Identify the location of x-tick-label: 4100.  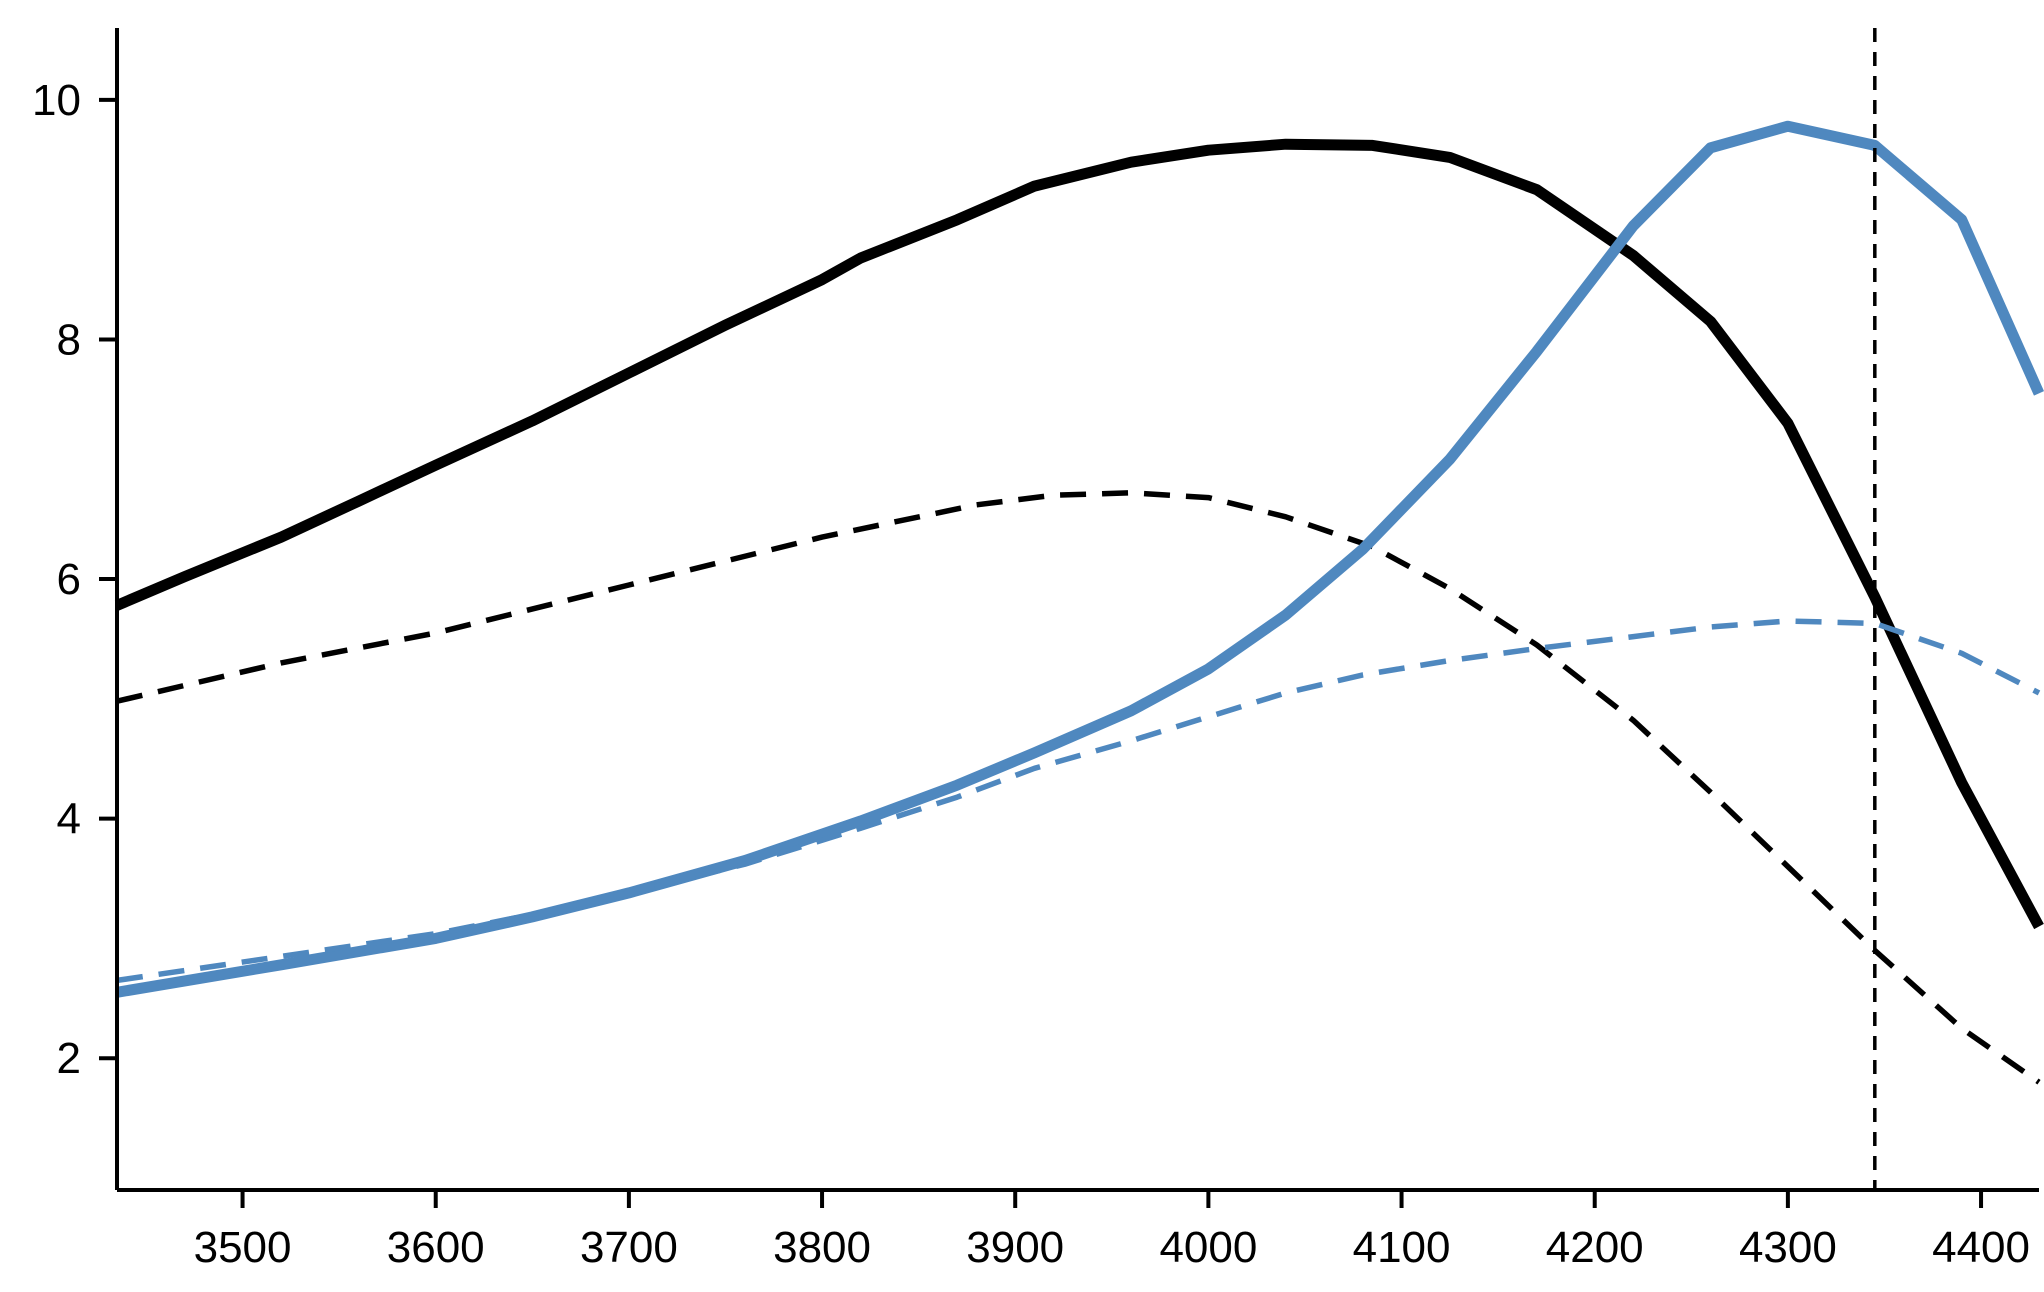
(1402, 1247).